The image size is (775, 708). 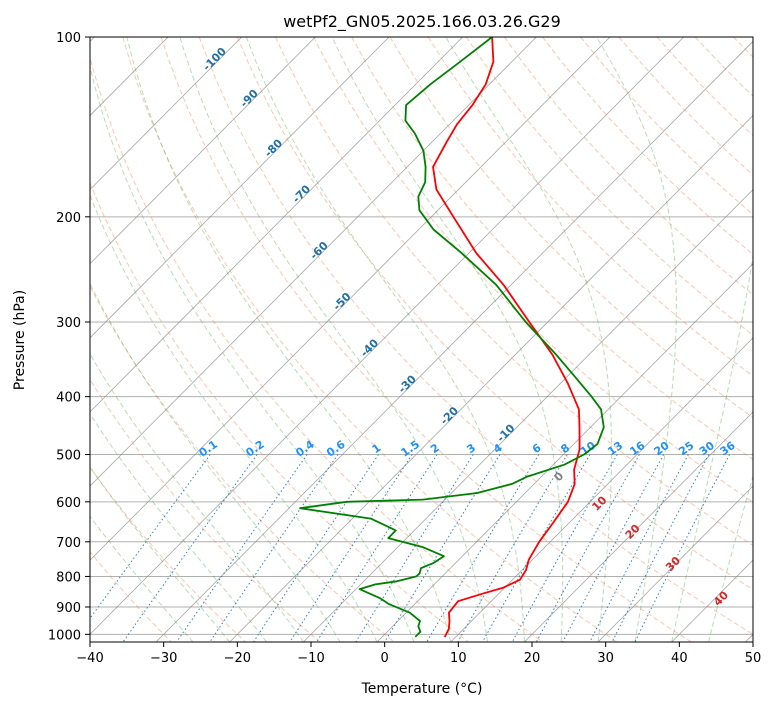 What do you see at coordinates (418, 654) in the screenshot?
I see `x-axis: −40 −30 −20 −10 0 10 20 30 40 50` at bounding box center [418, 654].